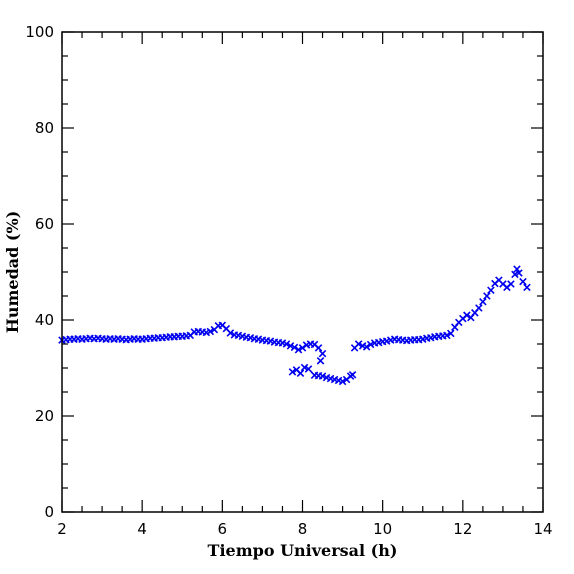  Describe the element at coordinates (44, 416) in the screenshot. I see `y-tick-label: 20` at that location.